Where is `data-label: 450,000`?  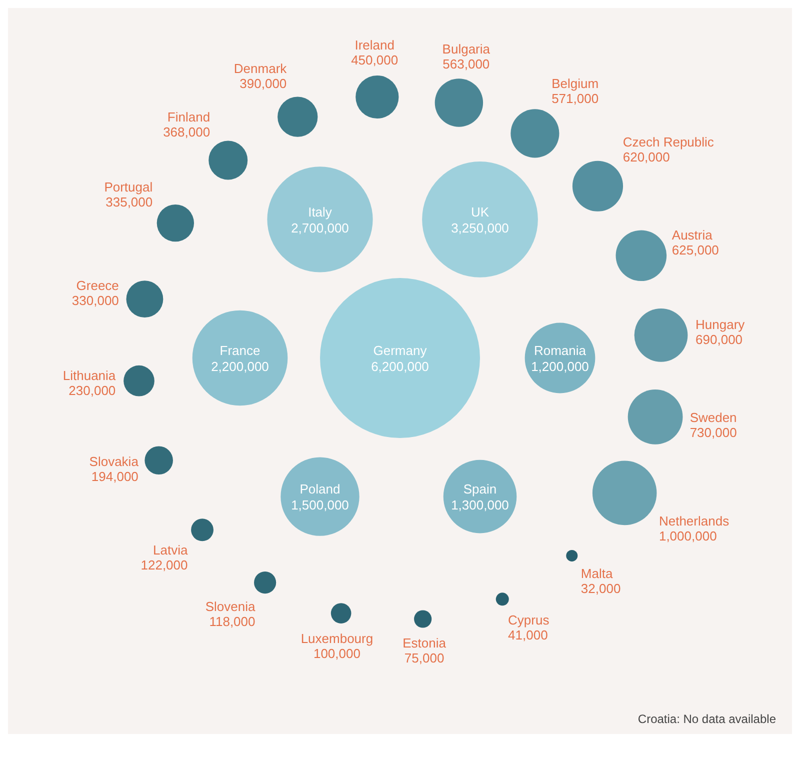 data-label: 450,000 is located at coordinates (374, 60).